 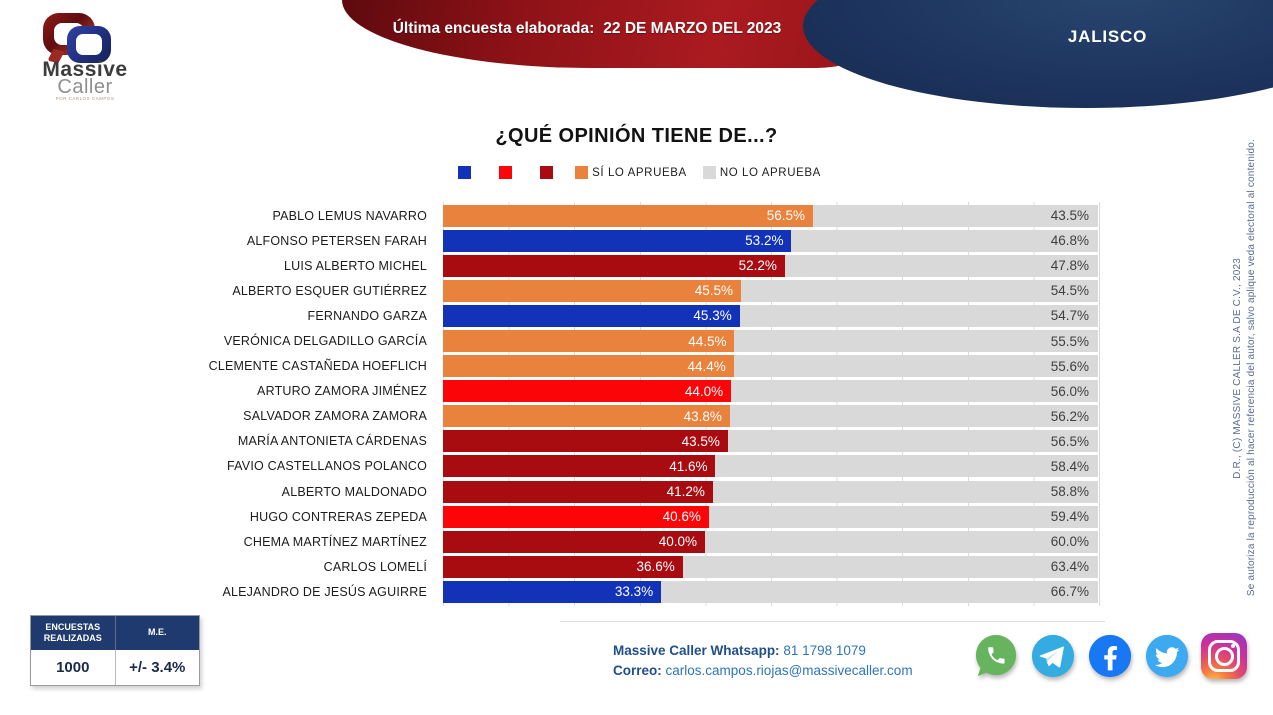 I want to click on disapprove-bar: 41.6% 58.4%, so click(x=770, y=466).